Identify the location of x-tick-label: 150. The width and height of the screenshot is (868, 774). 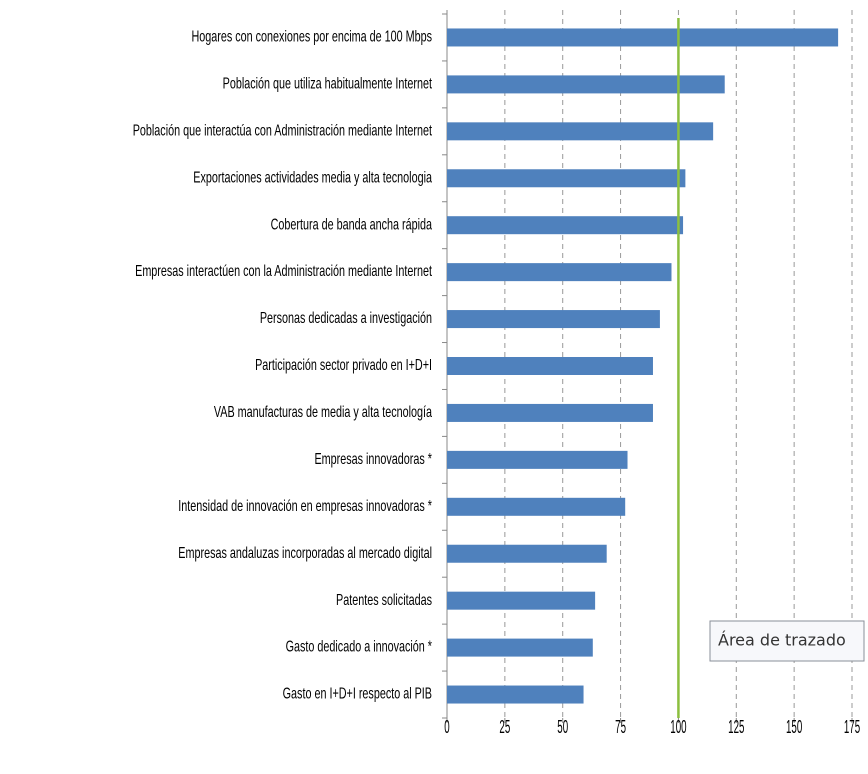
(794, 727).